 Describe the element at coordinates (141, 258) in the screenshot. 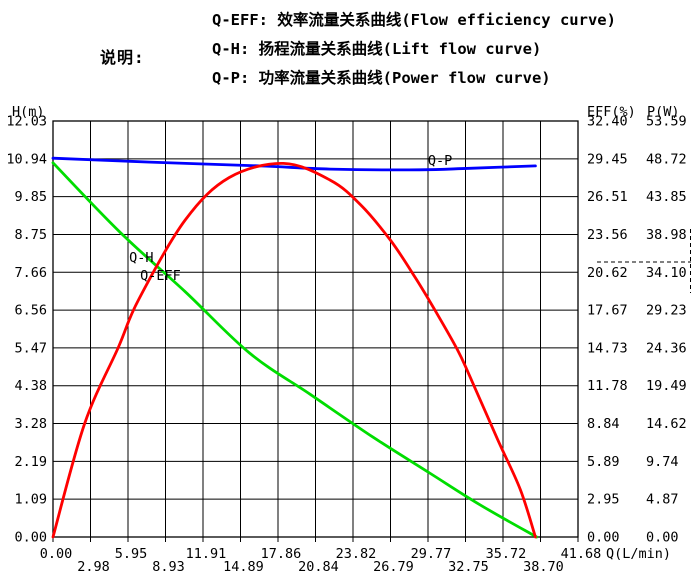

I see `curve-label-q-h: Q-H` at that location.